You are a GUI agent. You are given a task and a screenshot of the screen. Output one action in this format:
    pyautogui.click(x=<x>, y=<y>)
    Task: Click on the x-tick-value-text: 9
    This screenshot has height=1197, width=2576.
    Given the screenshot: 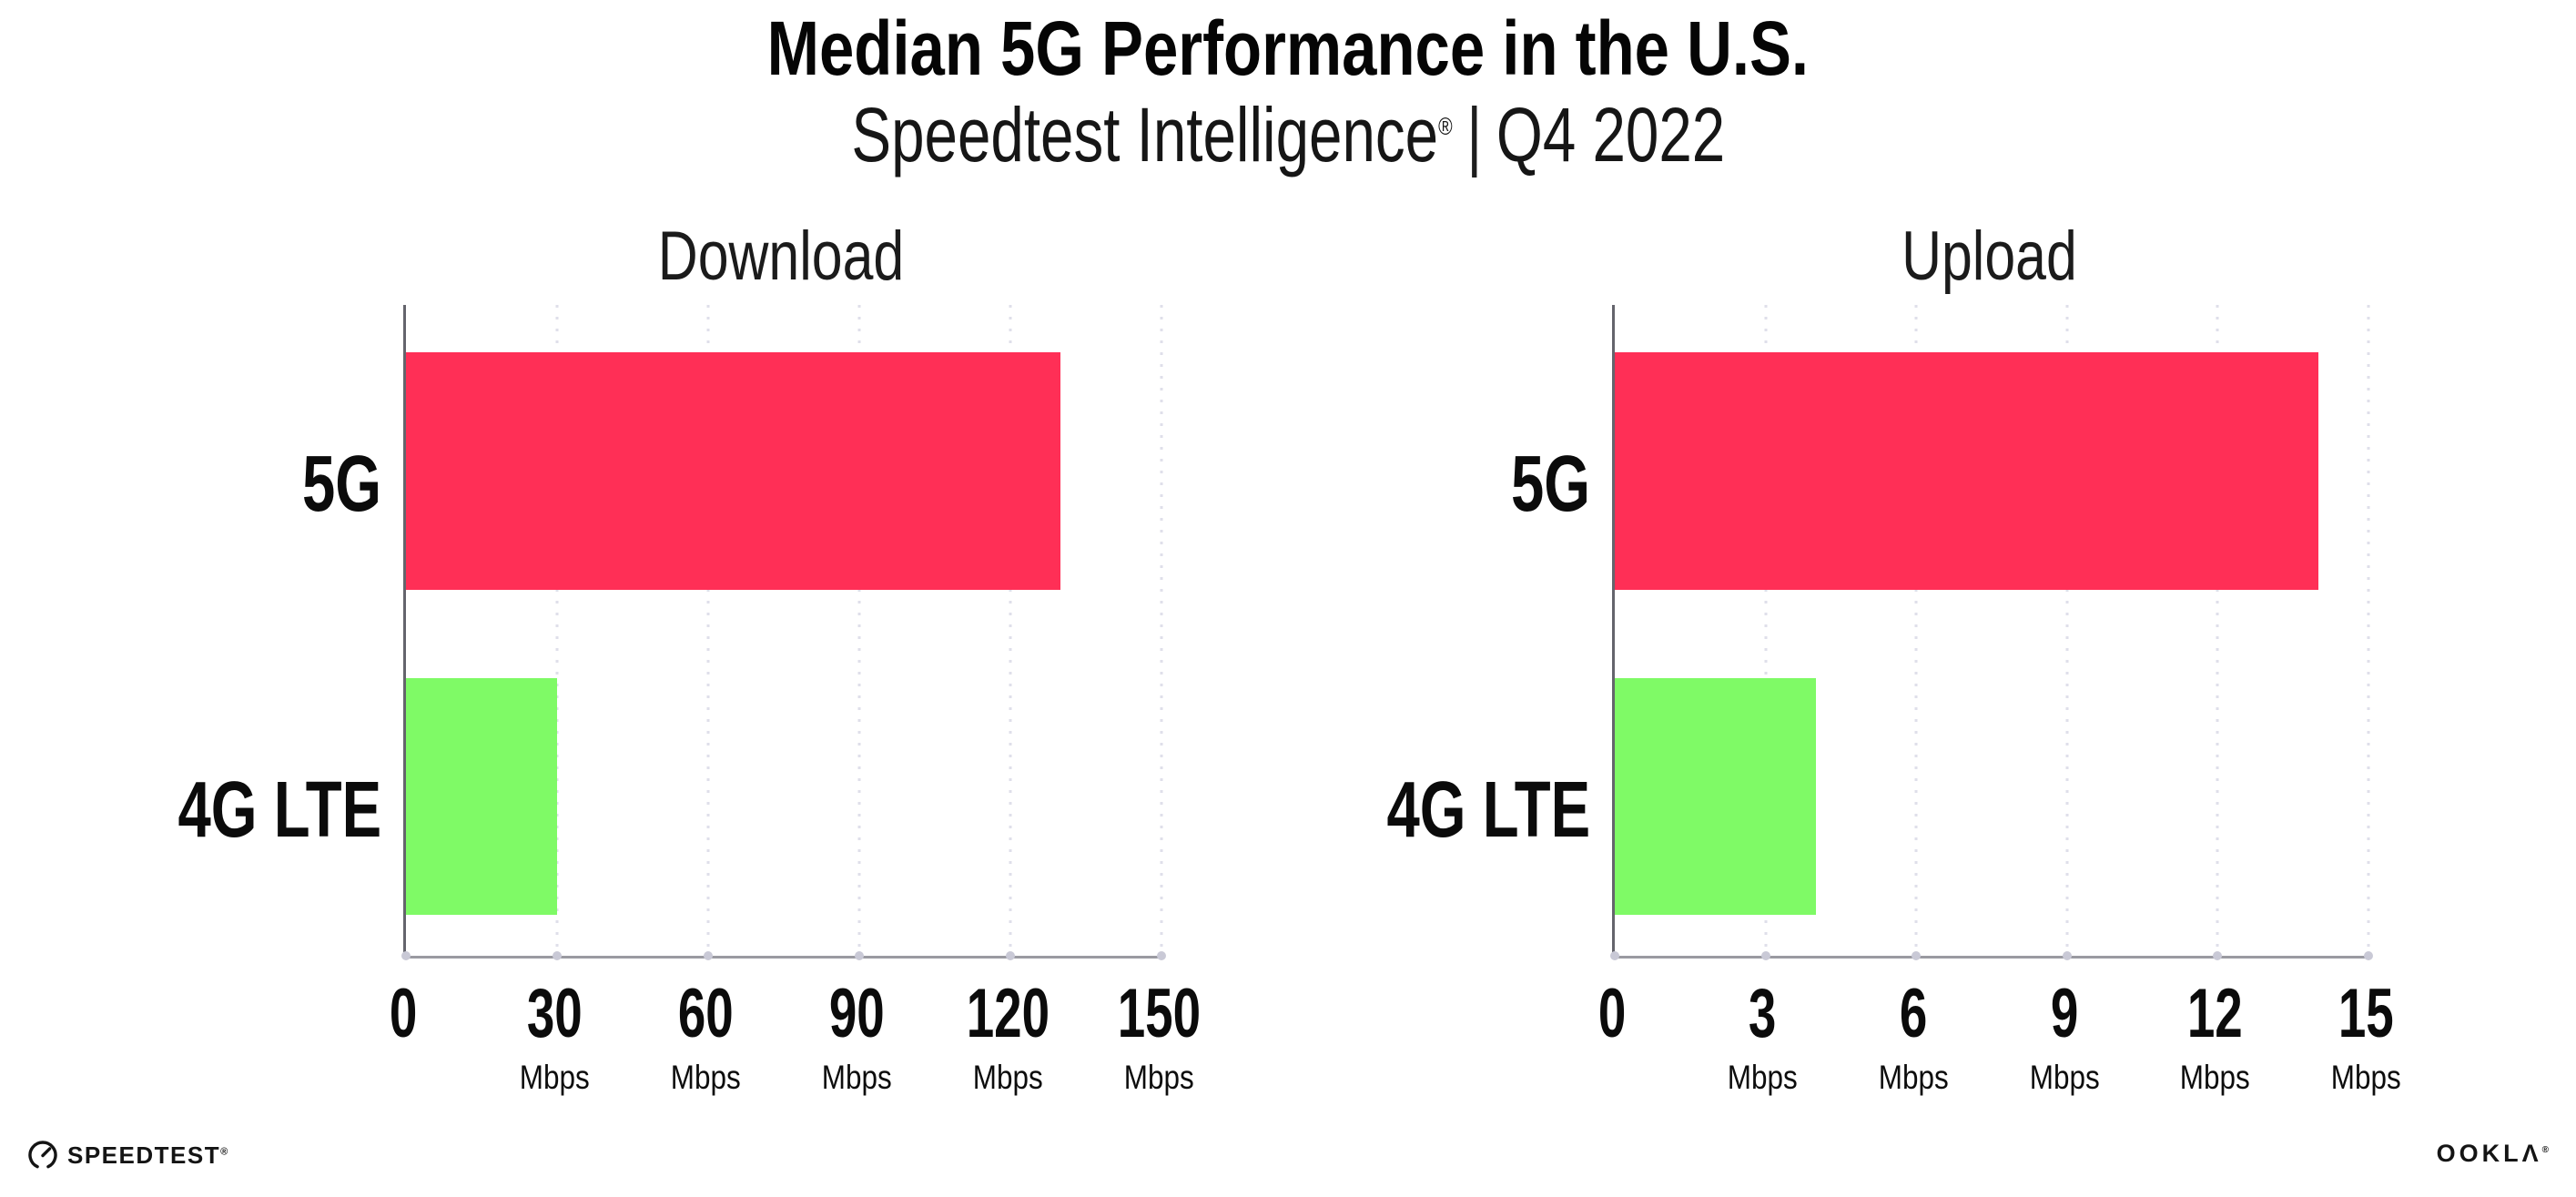 What is the action you would take?
    pyautogui.click(x=2064, y=1014)
    